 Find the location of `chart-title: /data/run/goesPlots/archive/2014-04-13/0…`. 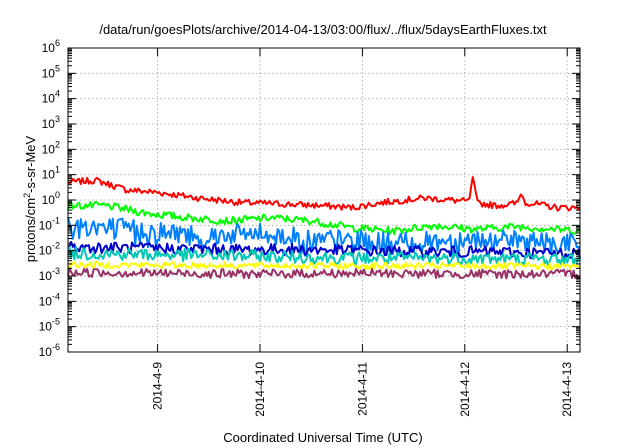

chart-title: /data/run/goesPlots/archive/2014-04-13/0… is located at coordinates (323, 29).